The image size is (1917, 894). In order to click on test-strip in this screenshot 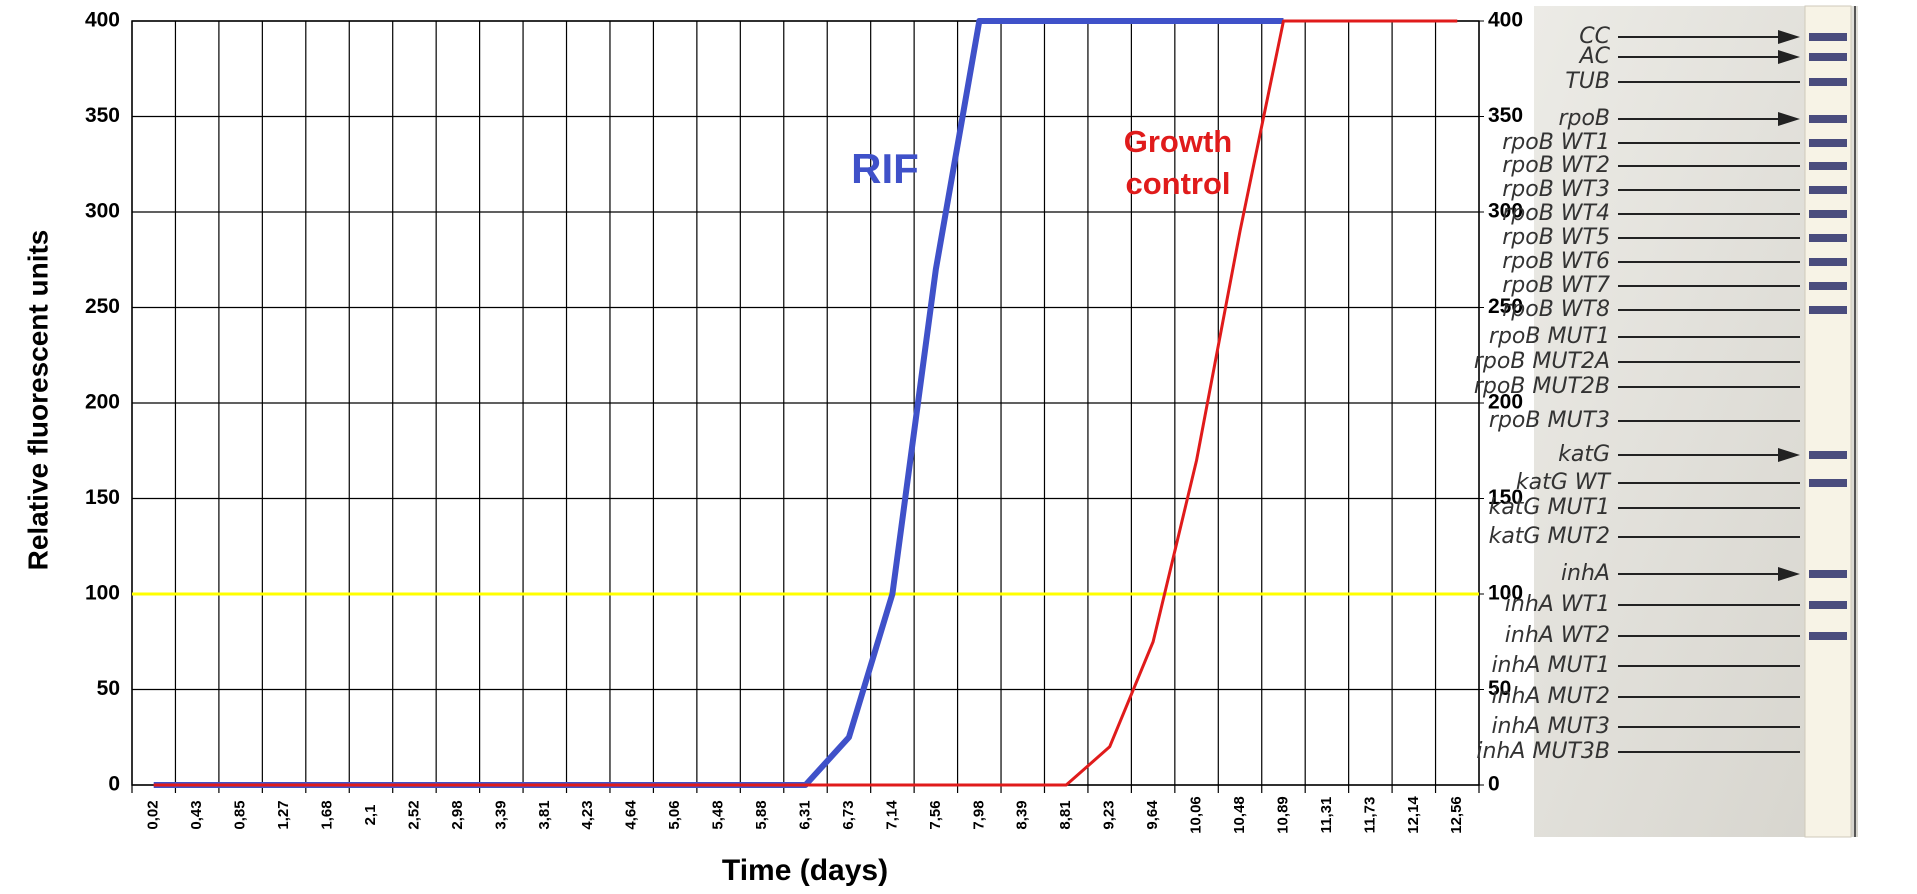, I will do `click(1828, 421)`.